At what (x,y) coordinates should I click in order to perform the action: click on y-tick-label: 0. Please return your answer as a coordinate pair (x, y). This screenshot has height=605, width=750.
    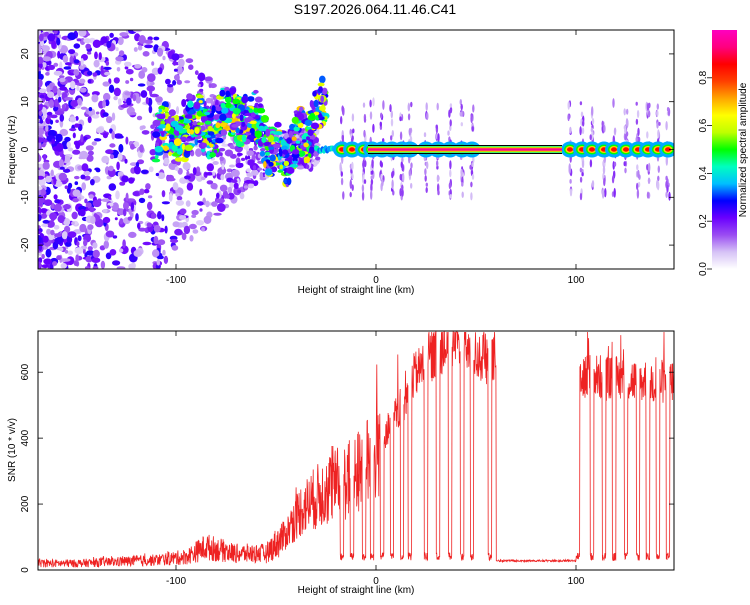
    Looking at the image, I should click on (25, 570).